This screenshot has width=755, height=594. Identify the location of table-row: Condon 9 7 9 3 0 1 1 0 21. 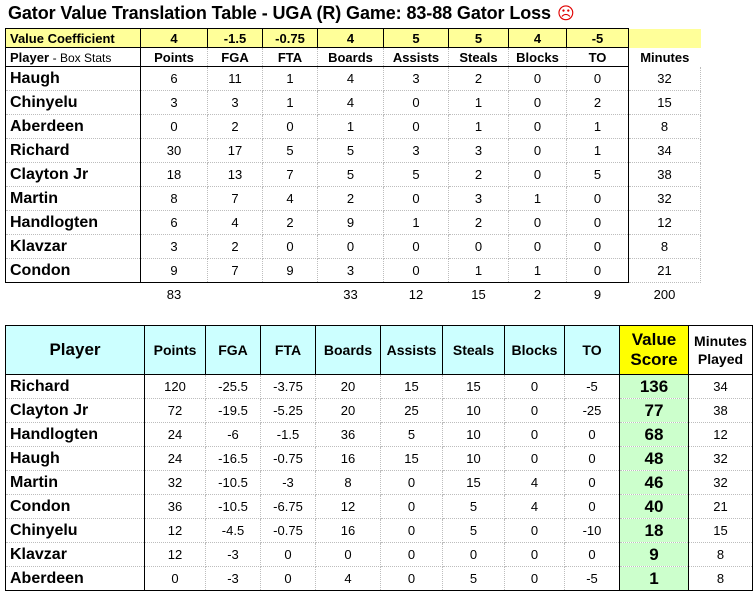
(353, 270).